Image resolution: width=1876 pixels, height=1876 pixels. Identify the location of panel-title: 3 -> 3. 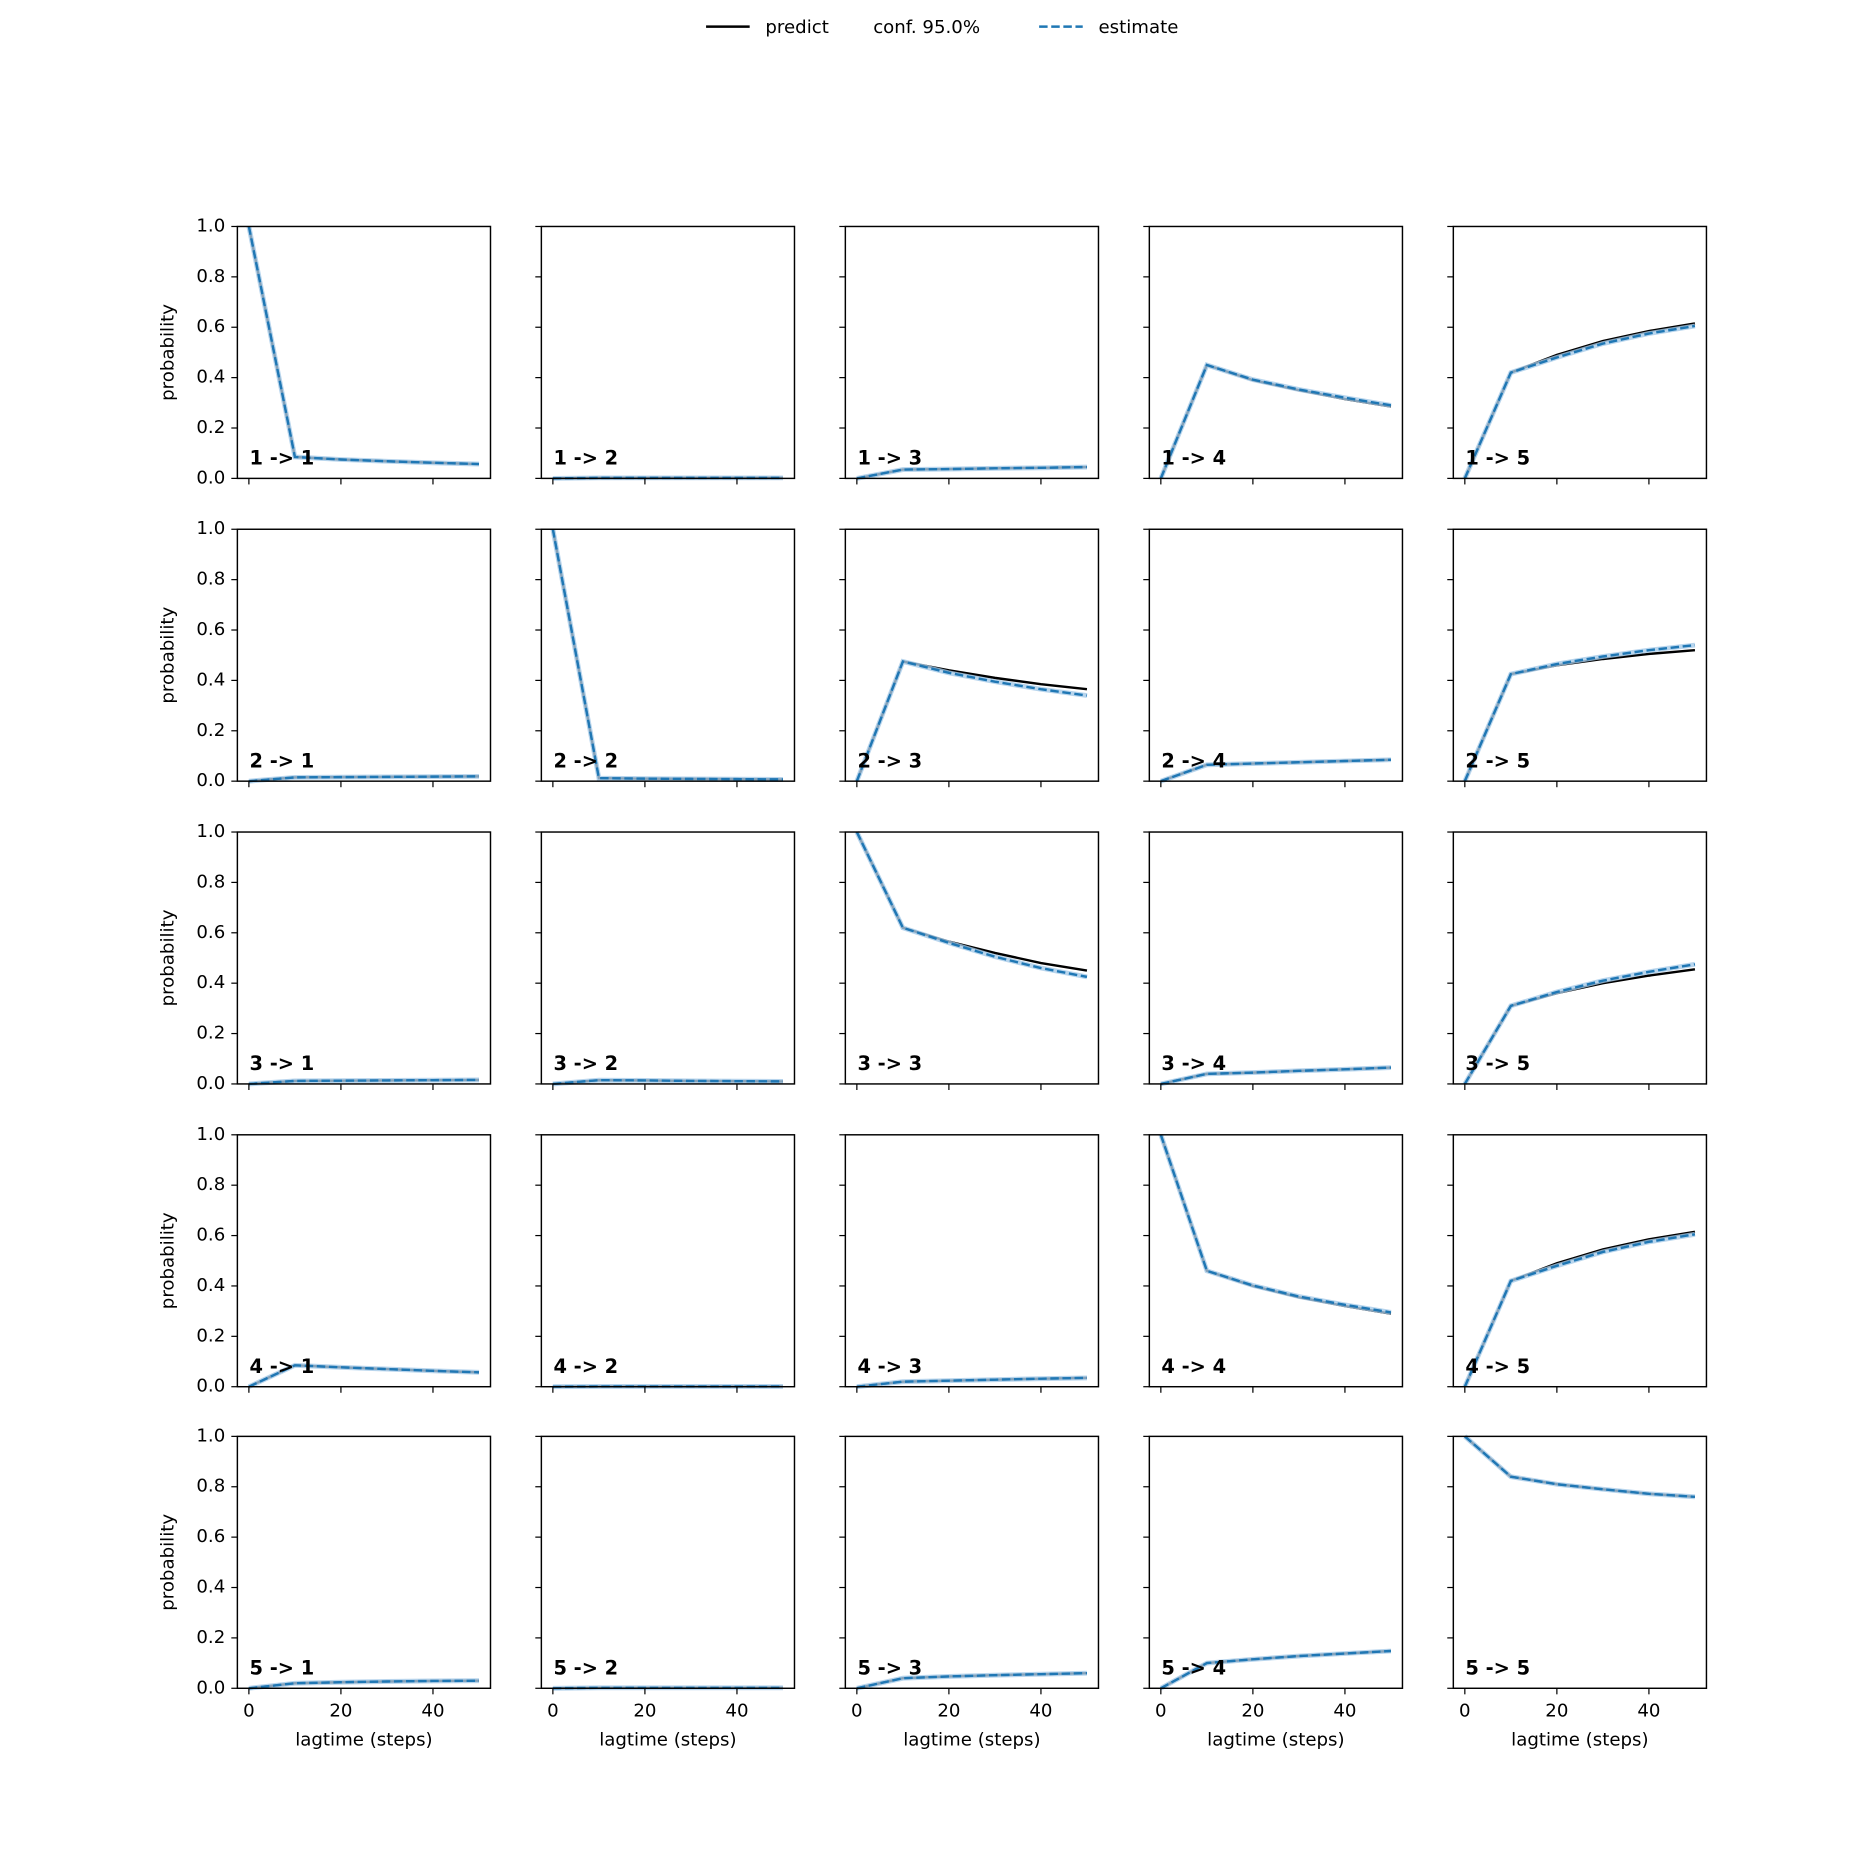
(889, 1063).